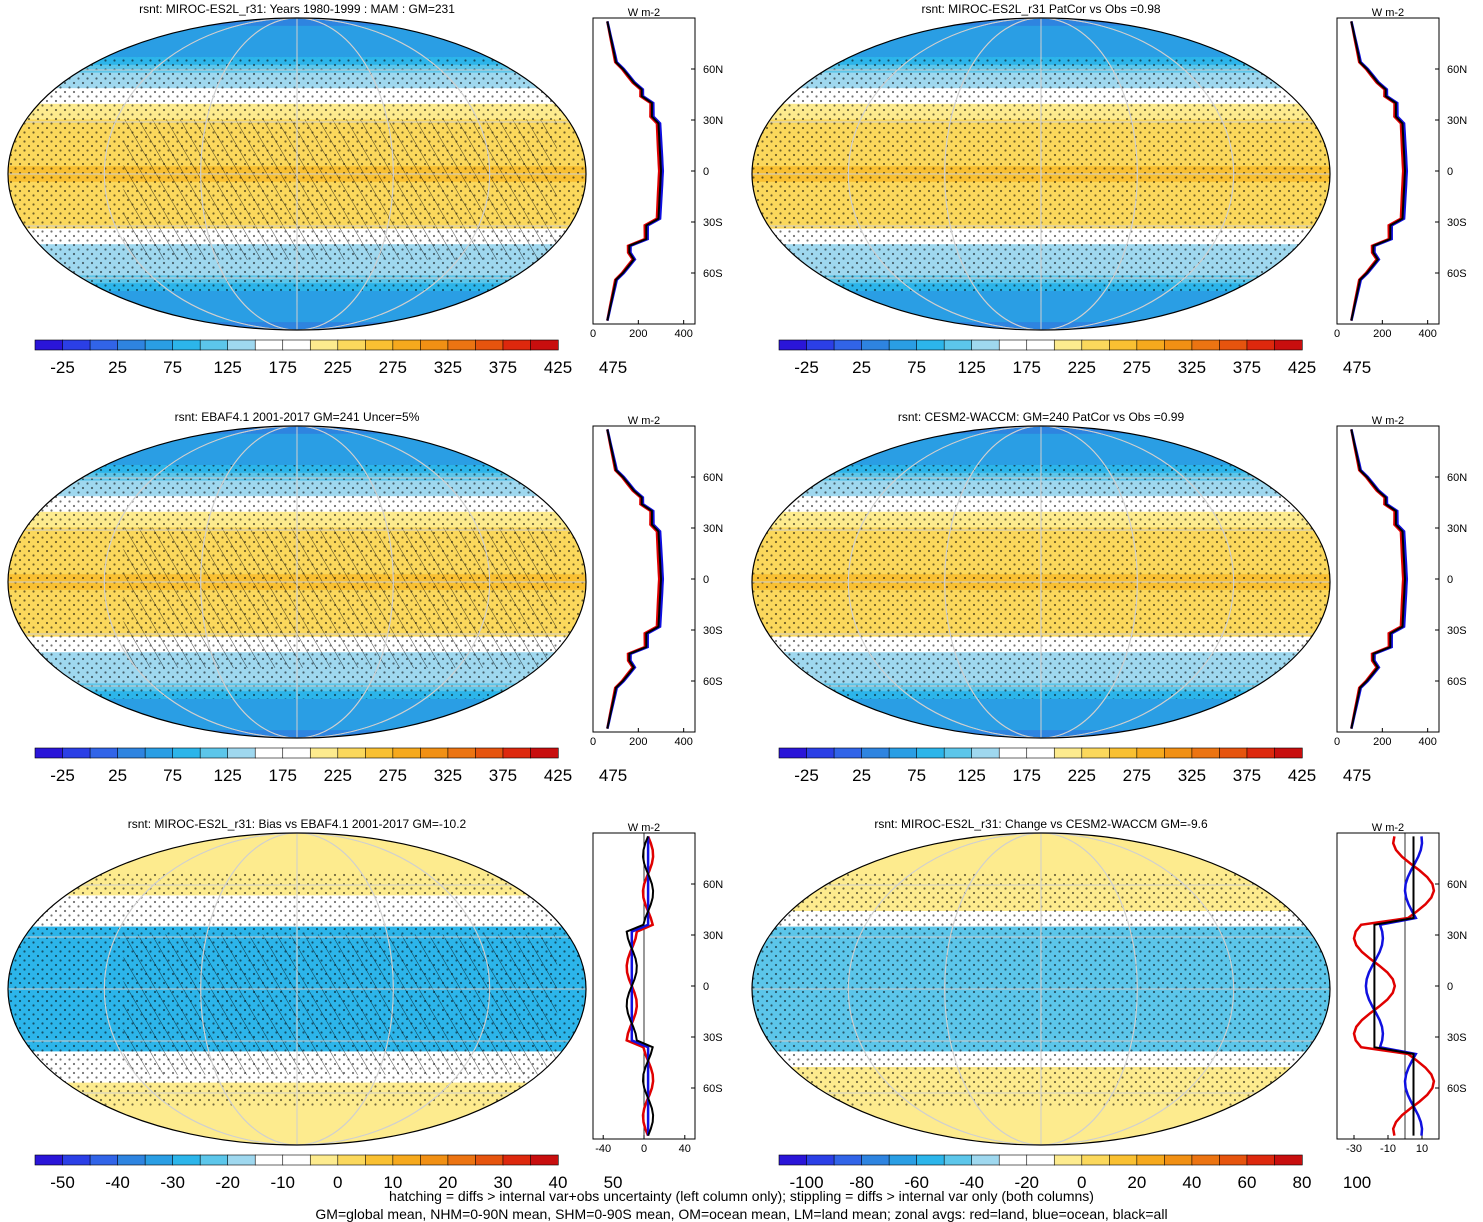 The image size is (1483, 1222). I want to click on zonal-x-label: 200, so click(1382, 334).